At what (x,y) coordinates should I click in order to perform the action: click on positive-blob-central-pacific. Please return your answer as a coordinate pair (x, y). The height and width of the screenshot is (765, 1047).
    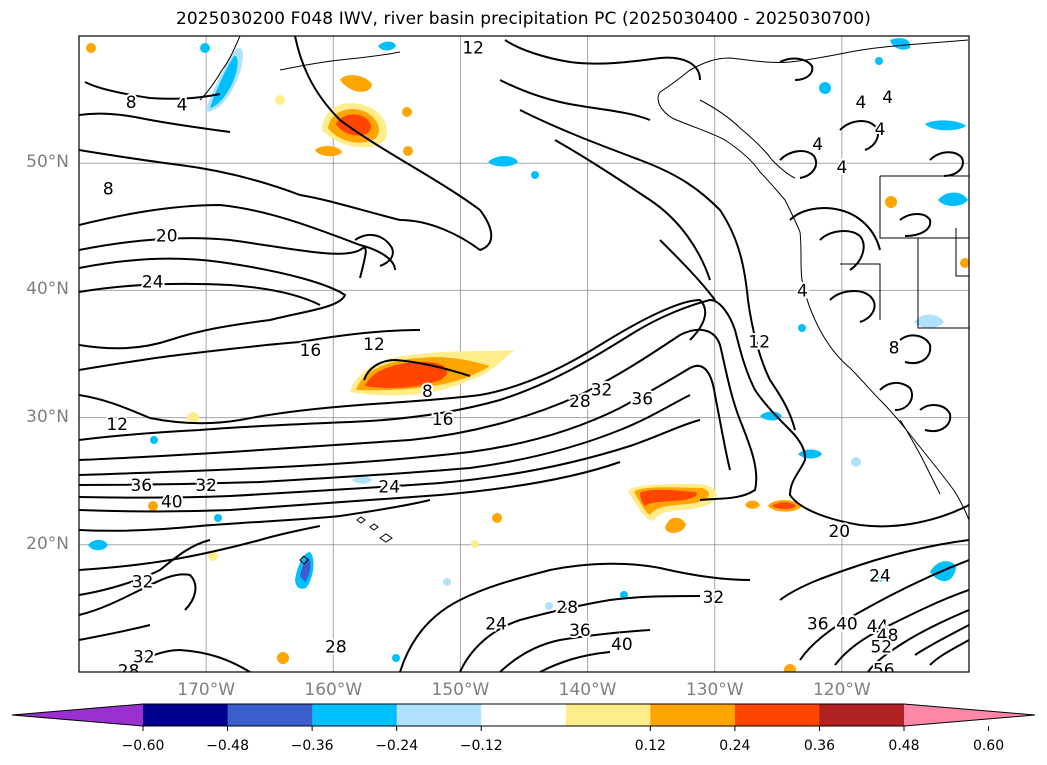
    Looking at the image, I should click on (432, 373).